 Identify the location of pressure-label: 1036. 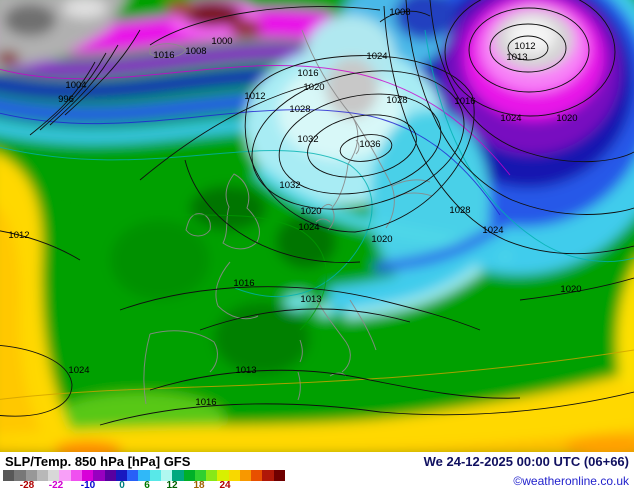
(369, 144).